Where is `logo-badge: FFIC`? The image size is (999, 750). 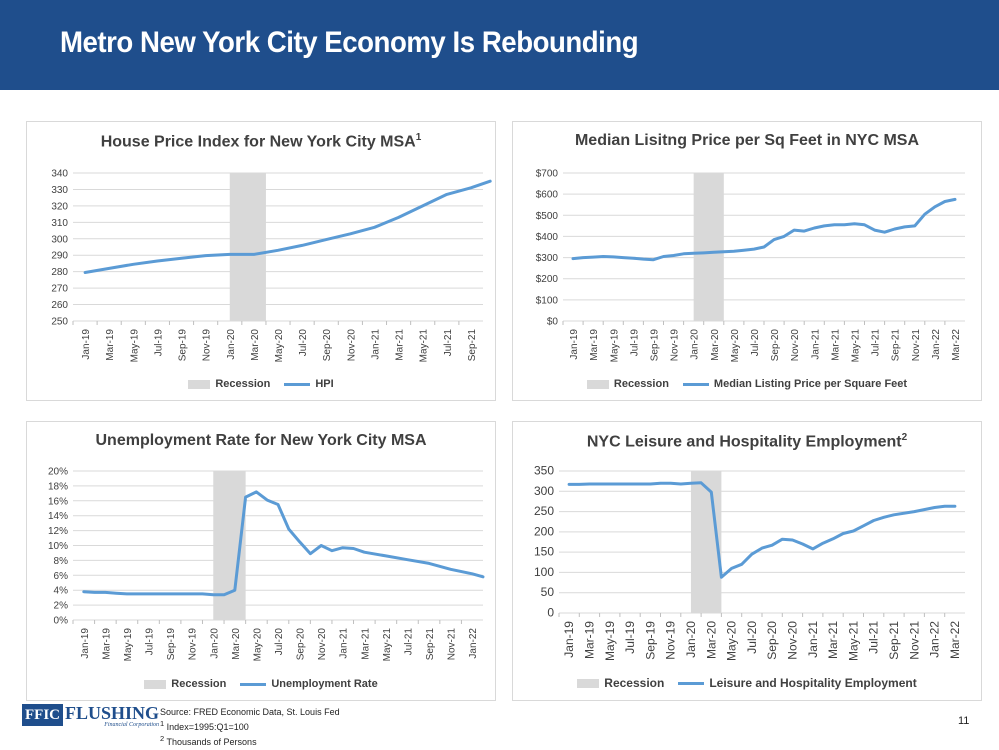
logo-badge: FFIC is located at coordinates (42, 715).